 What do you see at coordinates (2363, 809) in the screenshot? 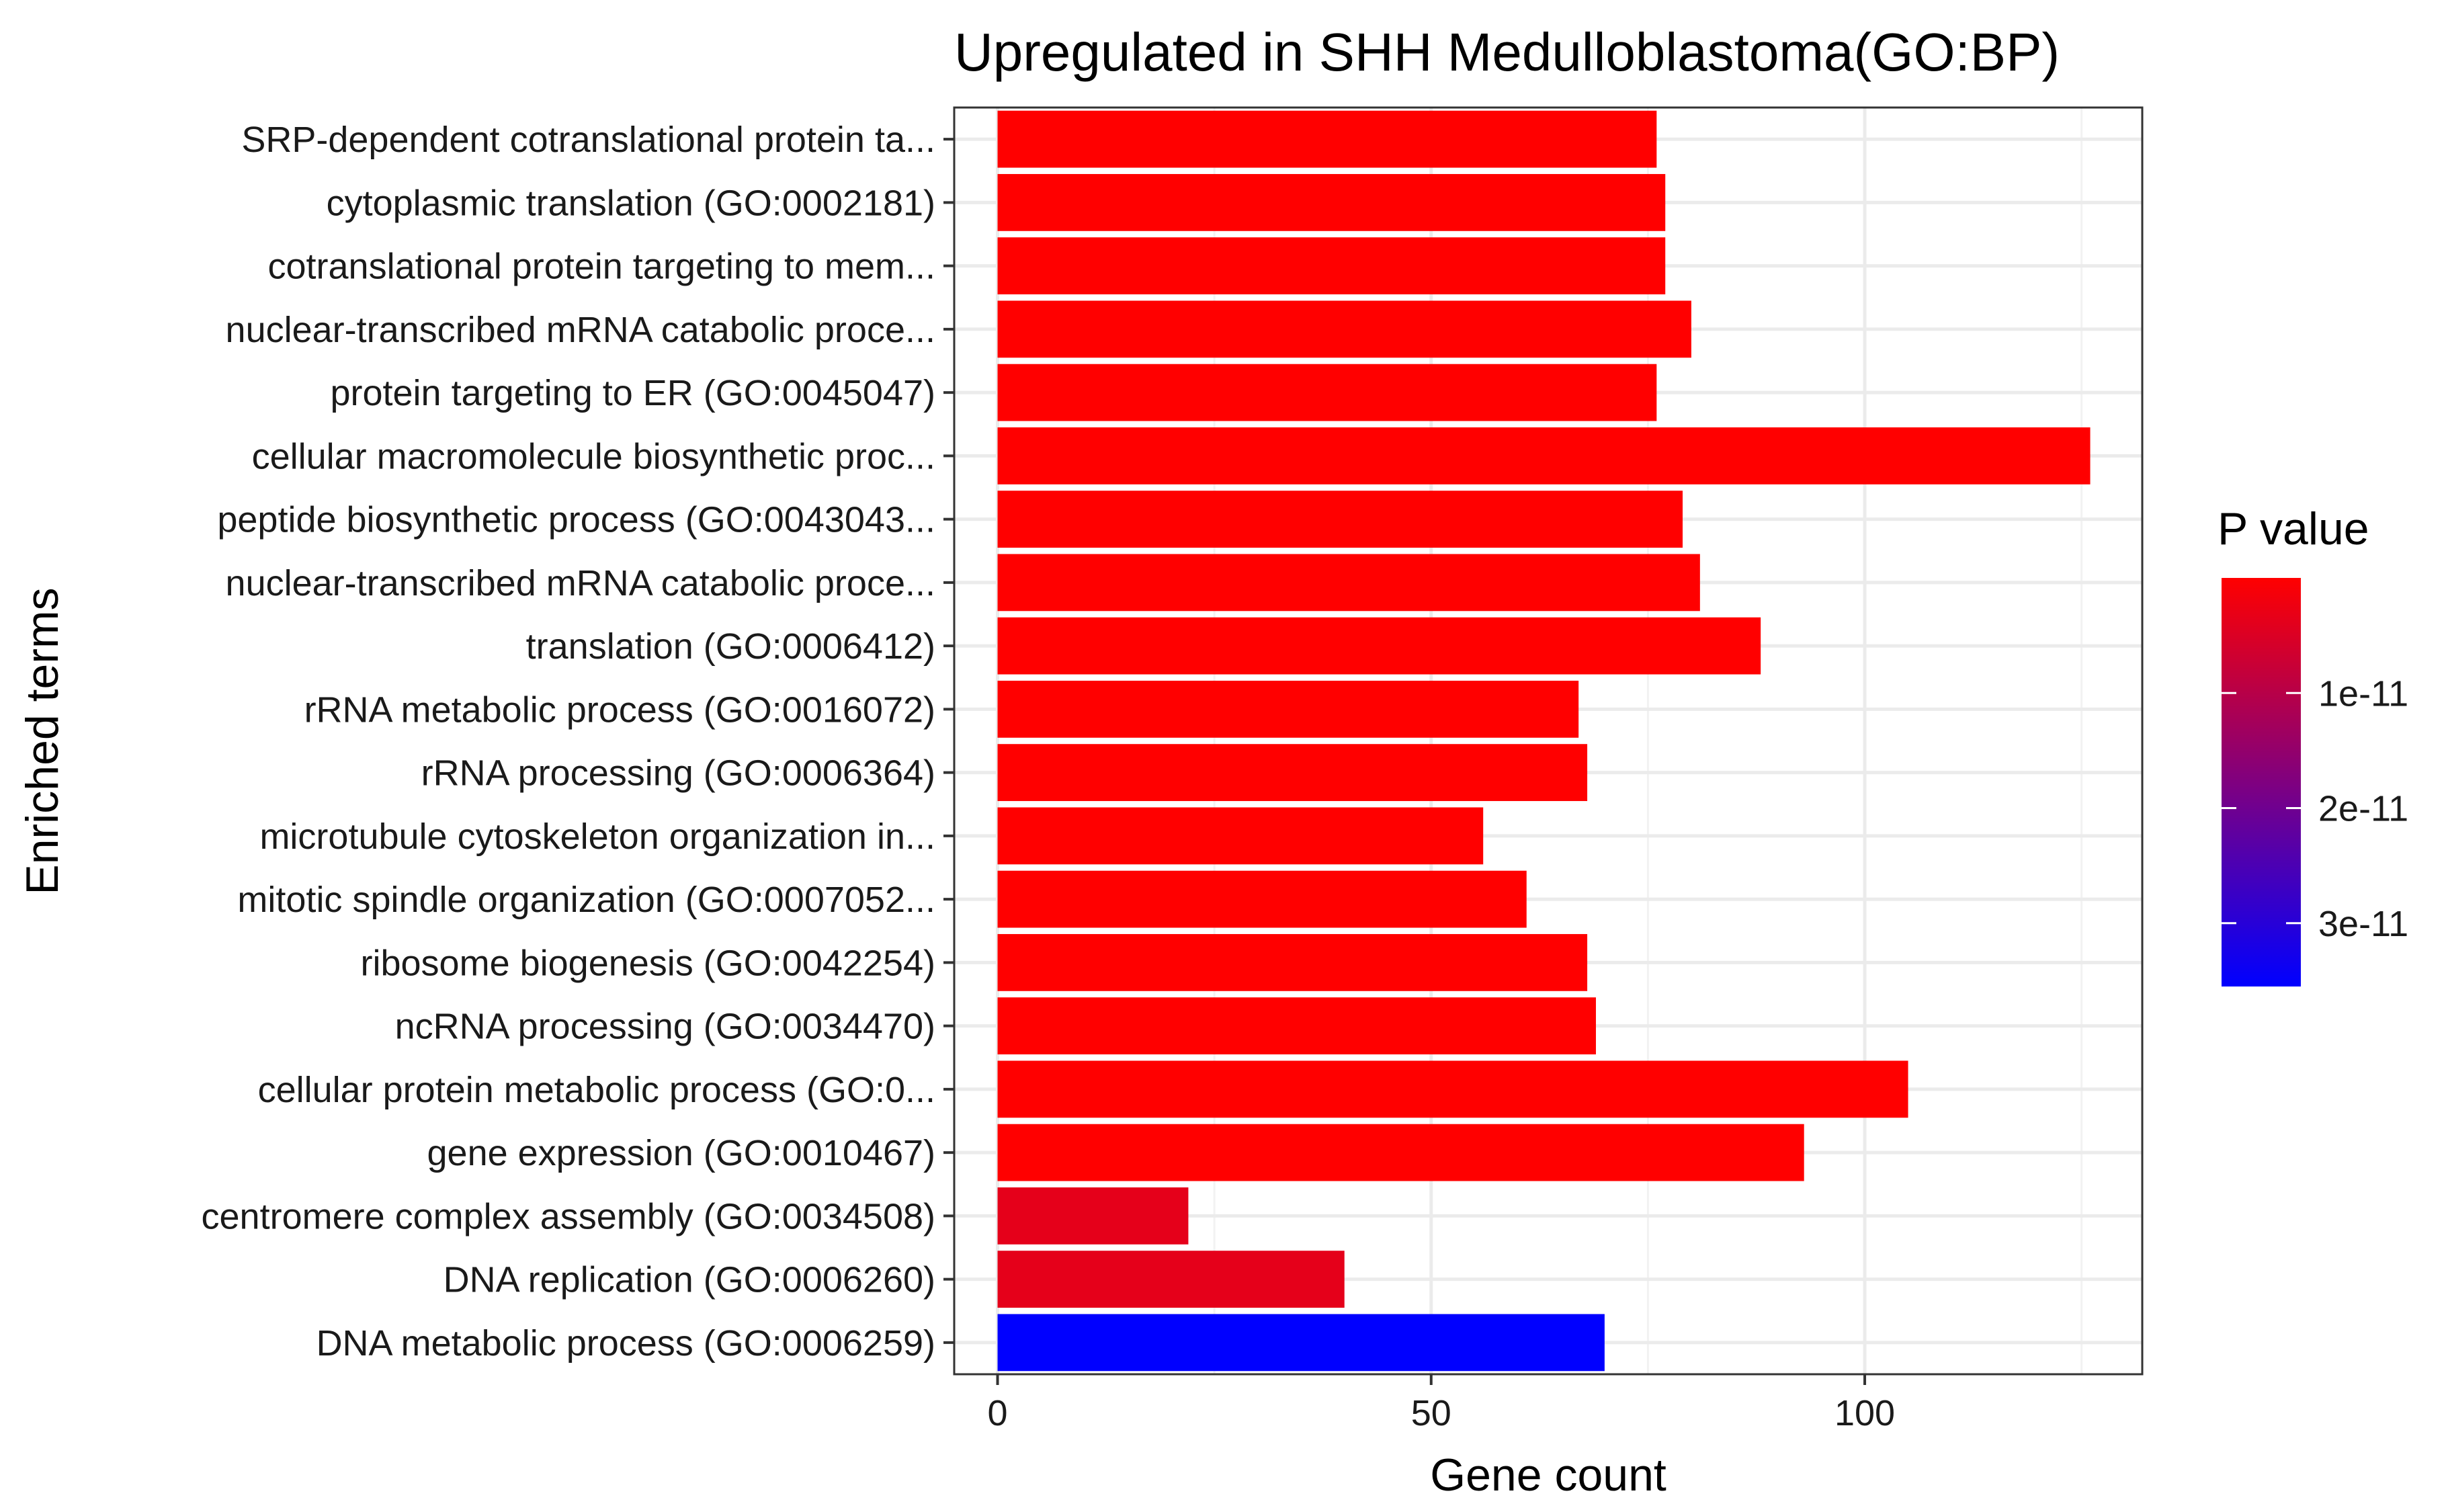
I see `legend-tick-label: 2e-11` at bounding box center [2363, 809].